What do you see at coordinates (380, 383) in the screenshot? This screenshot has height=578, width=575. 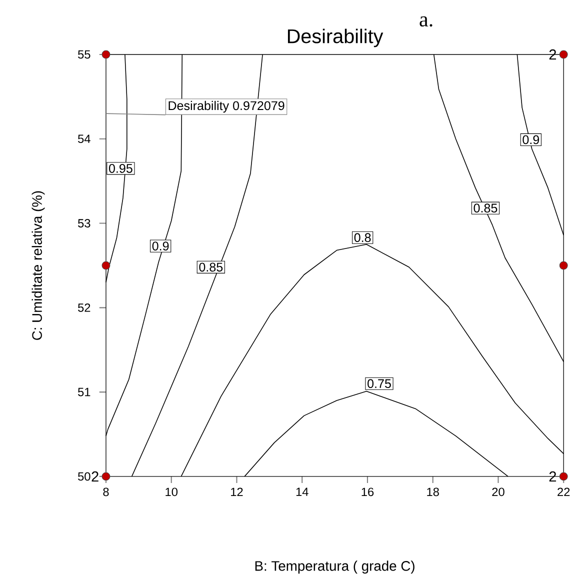 I see `annotation: 0.75` at bounding box center [380, 383].